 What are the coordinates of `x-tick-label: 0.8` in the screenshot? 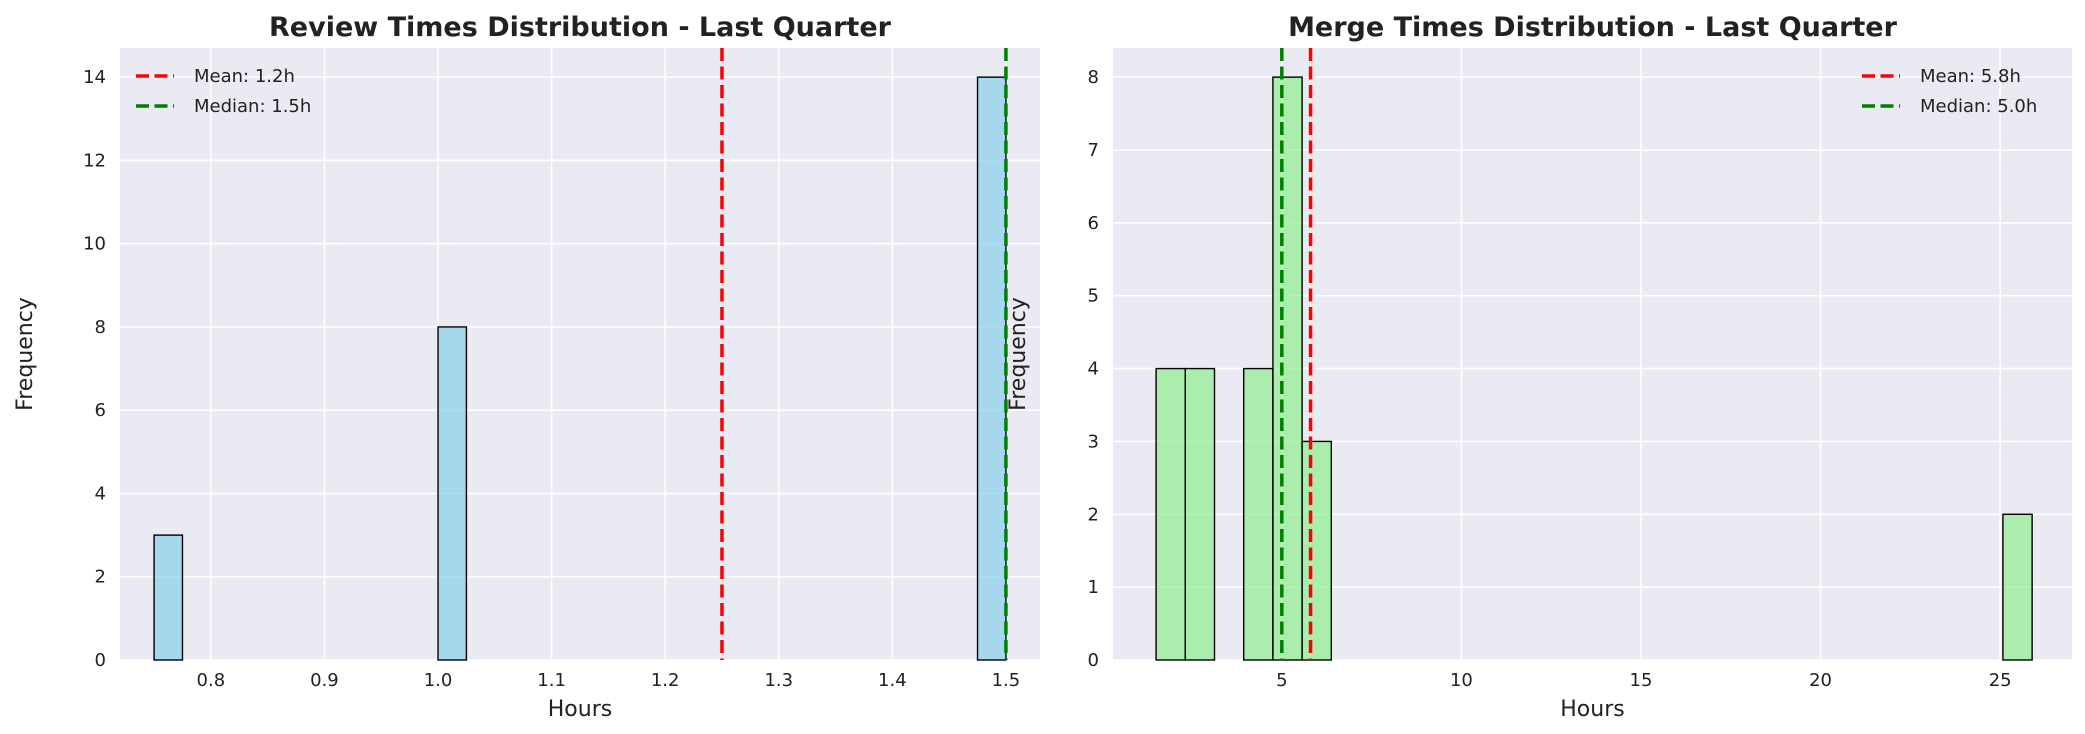 It's located at (211, 680).